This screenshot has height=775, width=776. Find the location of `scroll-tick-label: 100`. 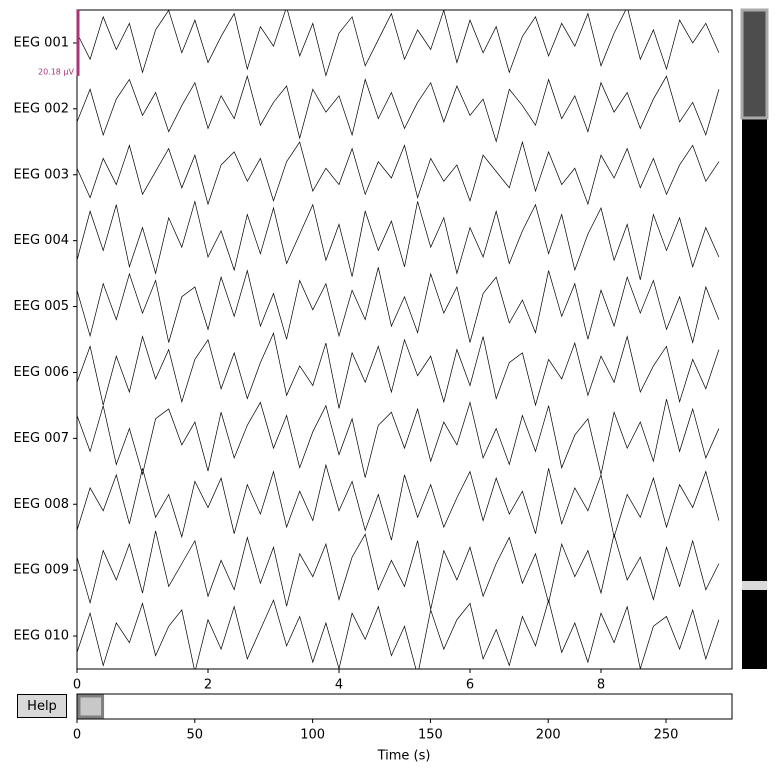

scroll-tick-label: 100 is located at coordinates (312, 735).